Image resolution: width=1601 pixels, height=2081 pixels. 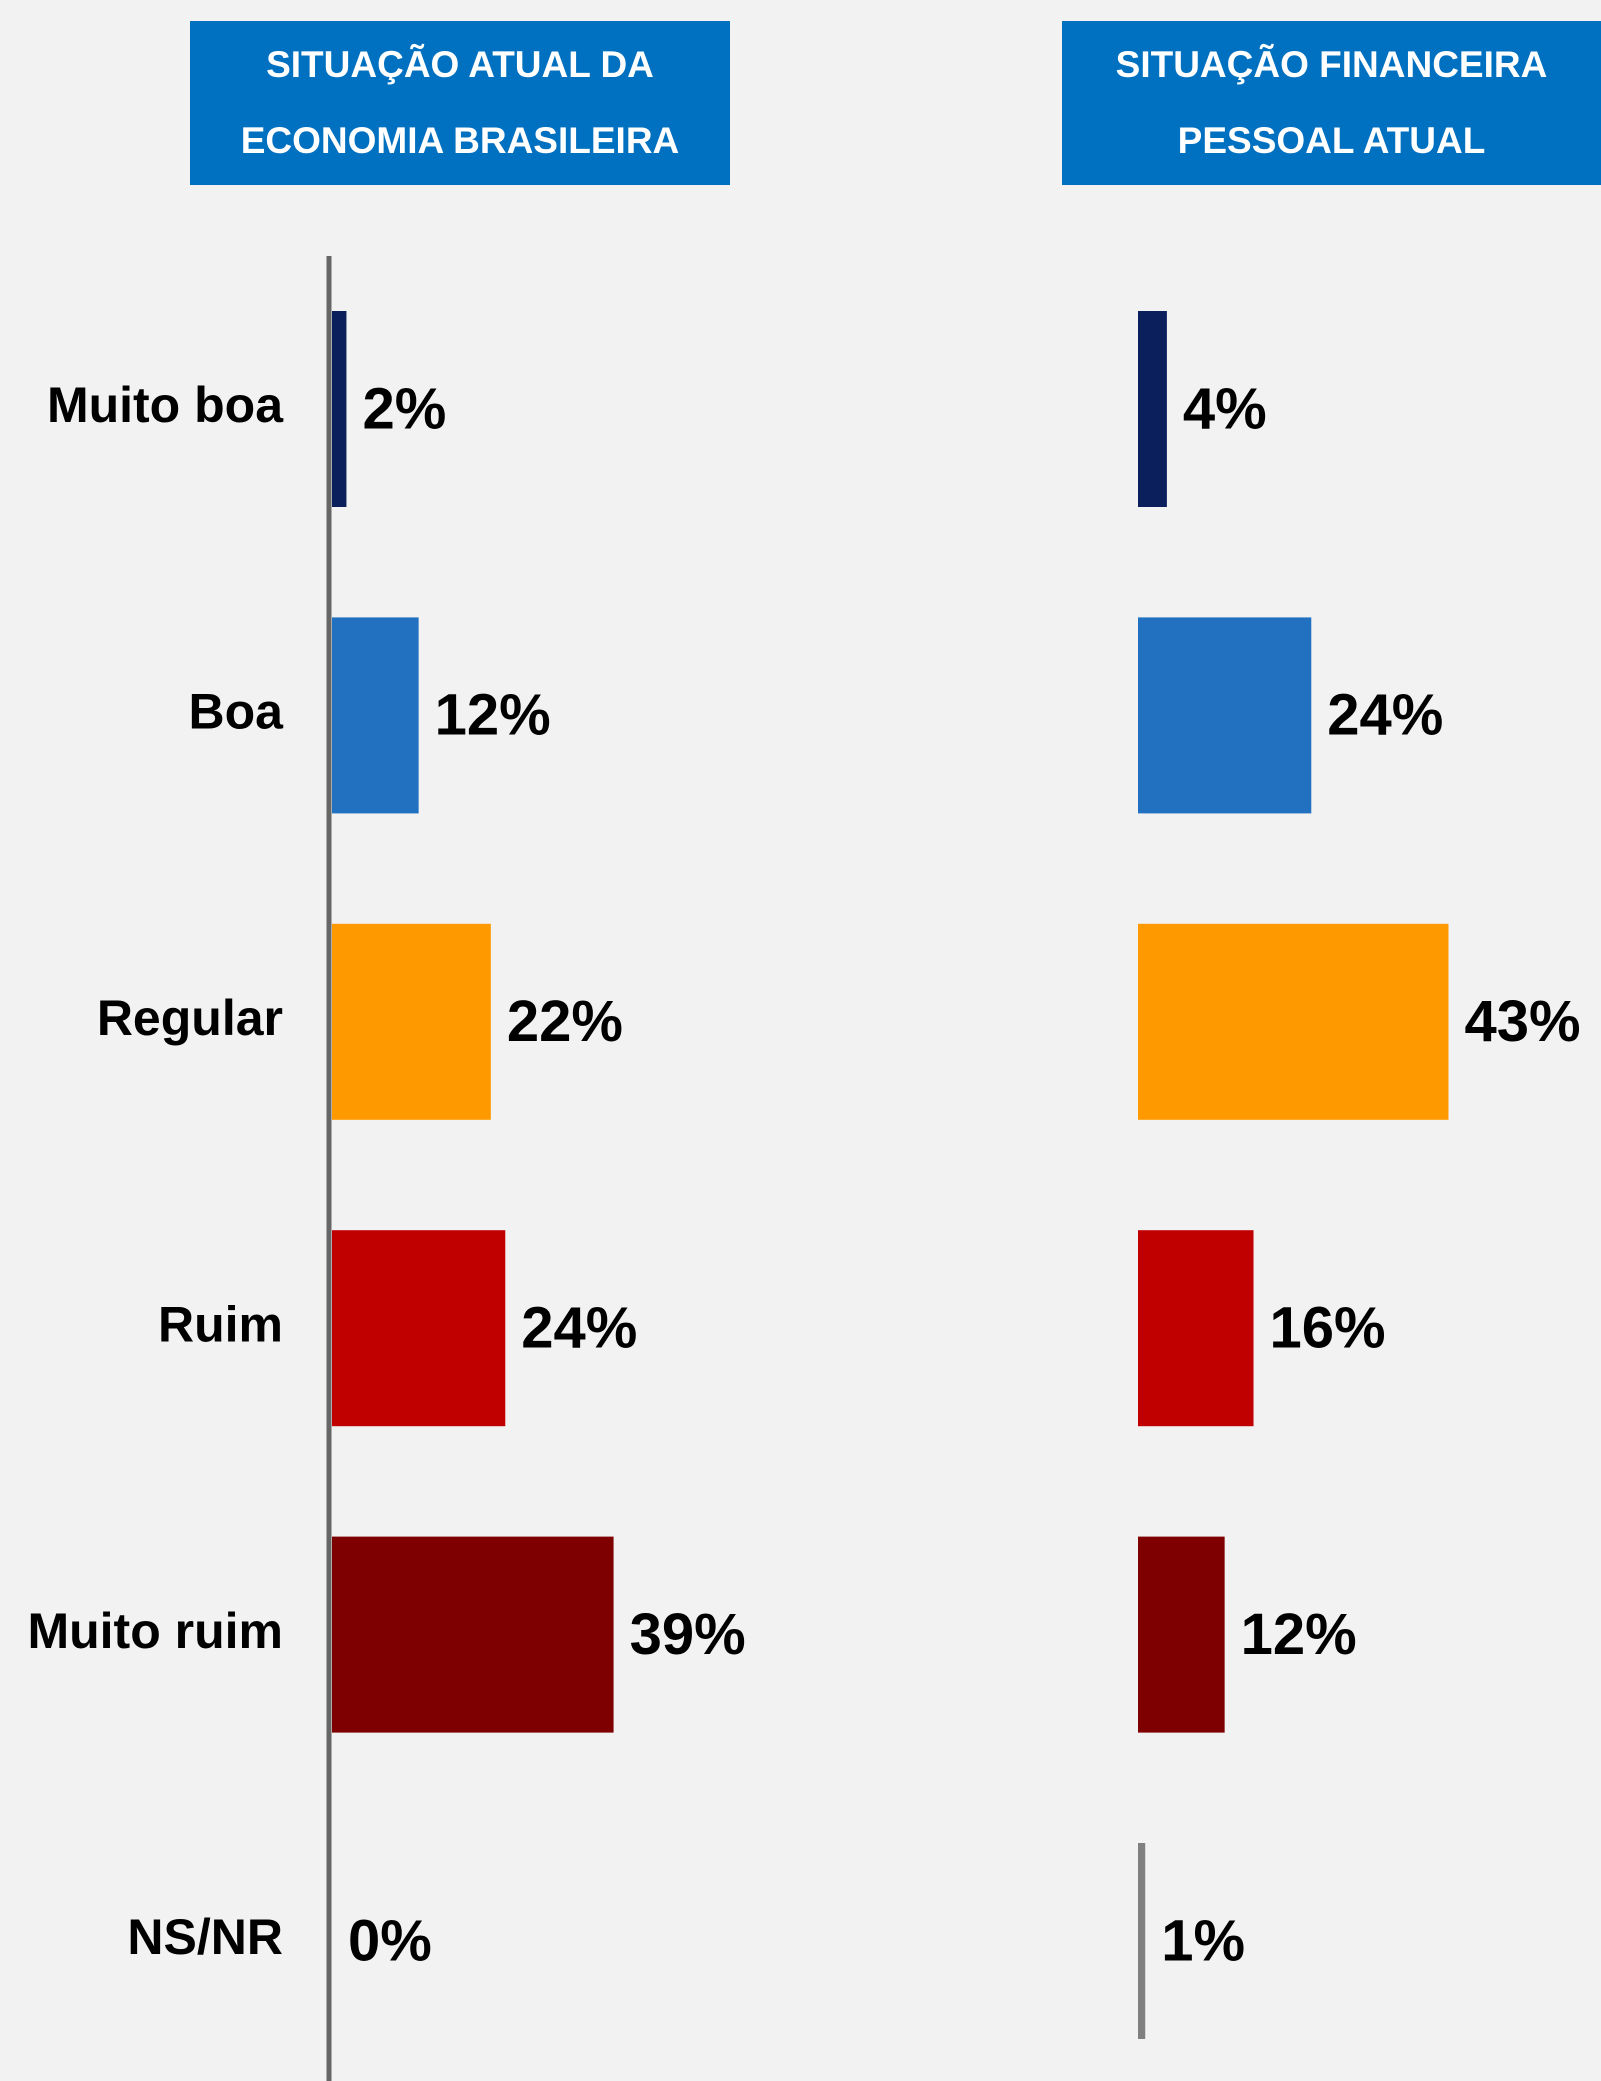 What do you see at coordinates (1328, 1328) in the screenshot?
I see `value-label: 16%` at bounding box center [1328, 1328].